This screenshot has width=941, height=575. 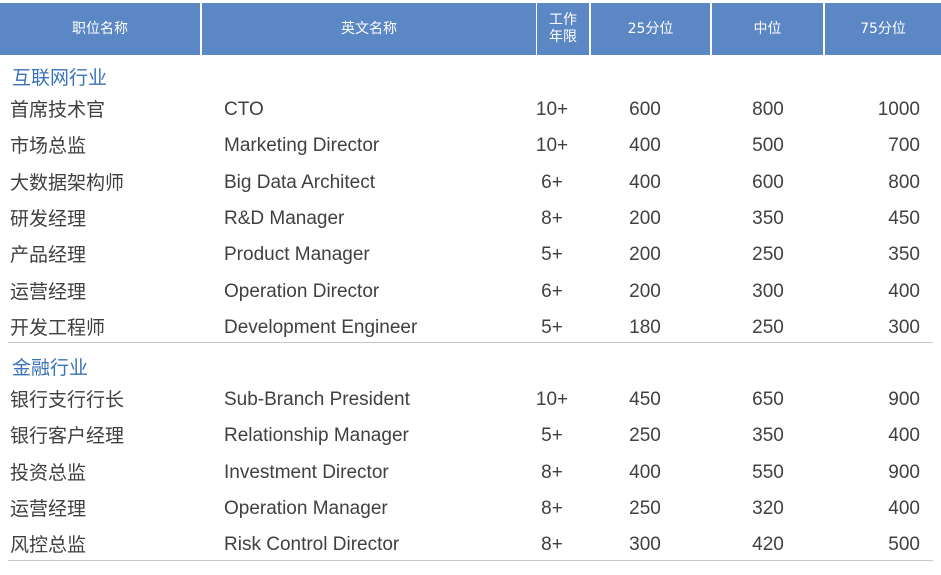 I want to click on table-cell: Investment Director, so click(x=306, y=472).